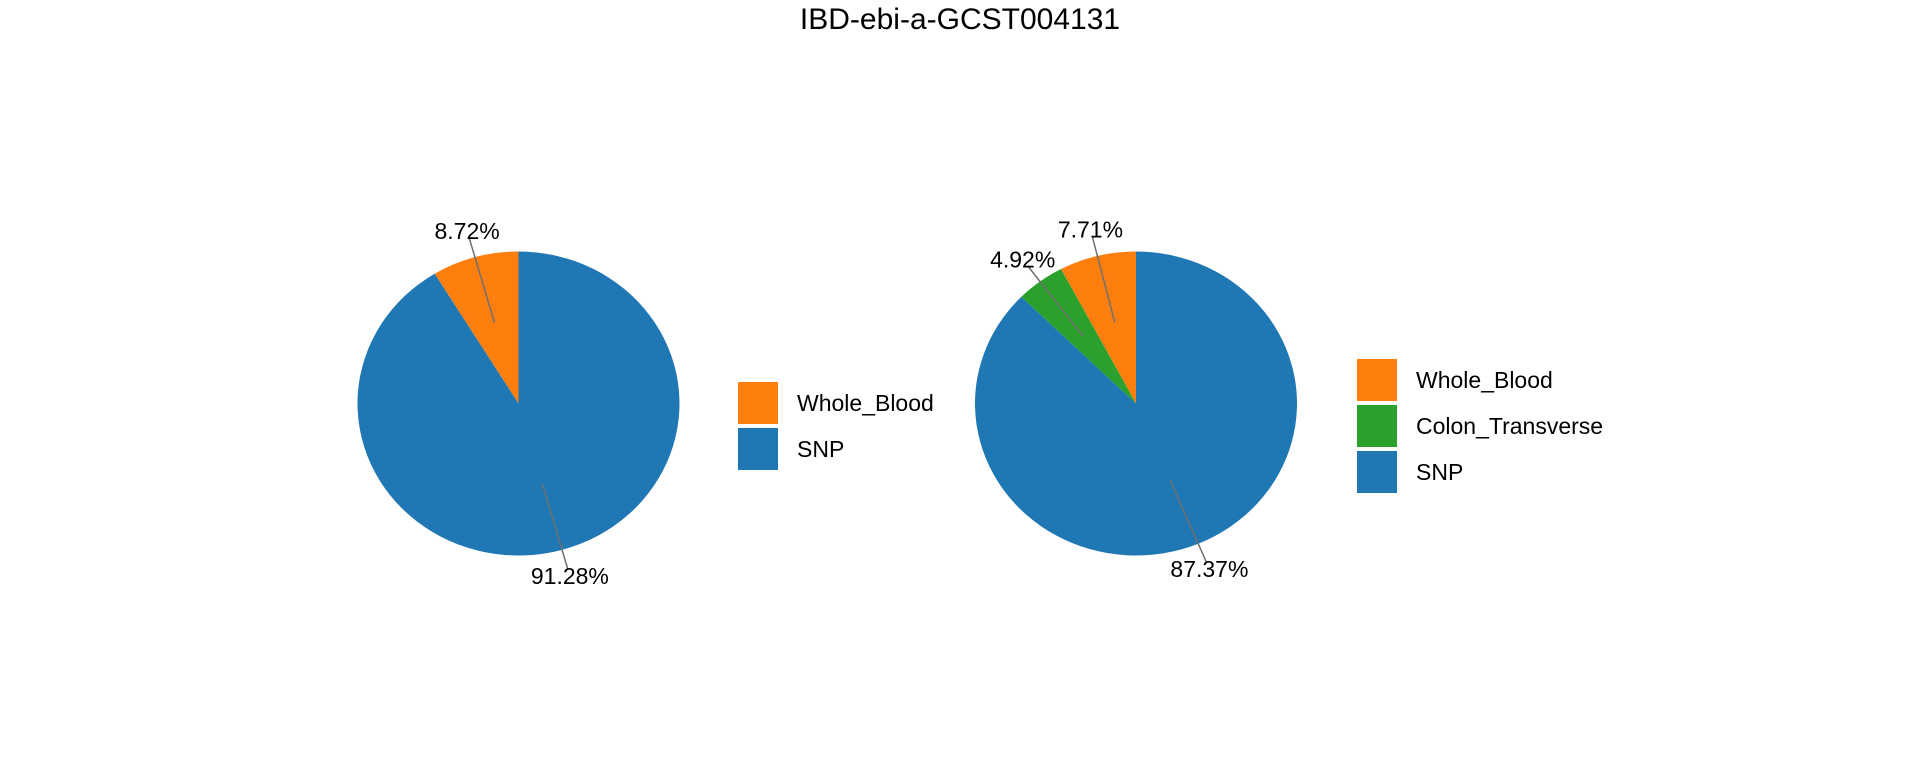 Image resolution: width=1920 pixels, height=768 pixels. Describe the element at coordinates (570, 576) in the screenshot. I see `percent-label: 91.28%` at that location.